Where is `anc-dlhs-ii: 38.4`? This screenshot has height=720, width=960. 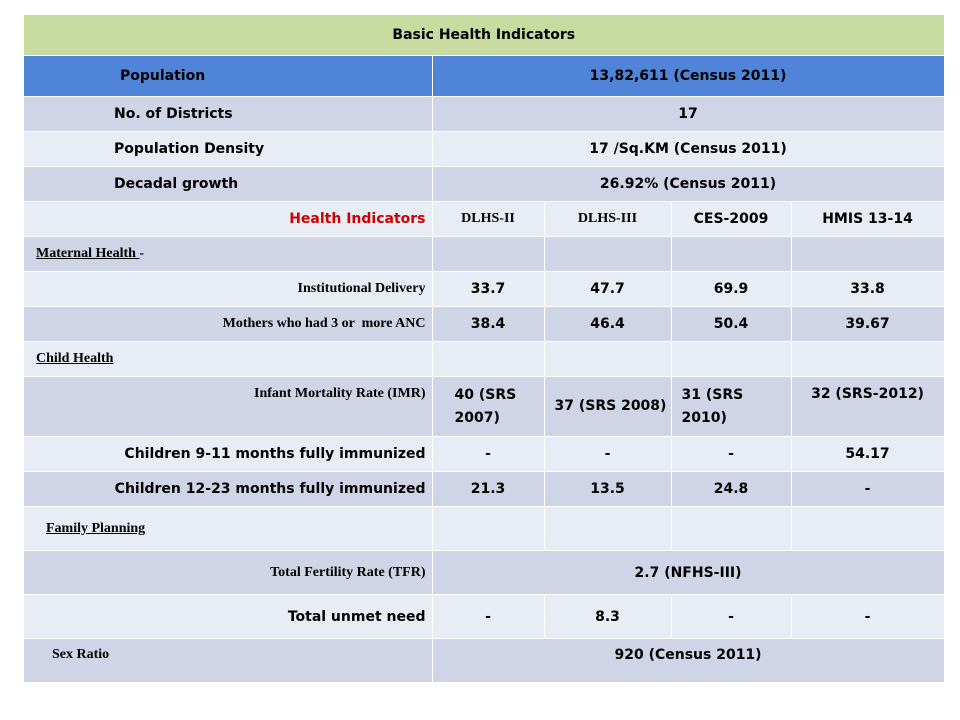
anc-dlhs-ii: 38.4 is located at coordinates (488, 324).